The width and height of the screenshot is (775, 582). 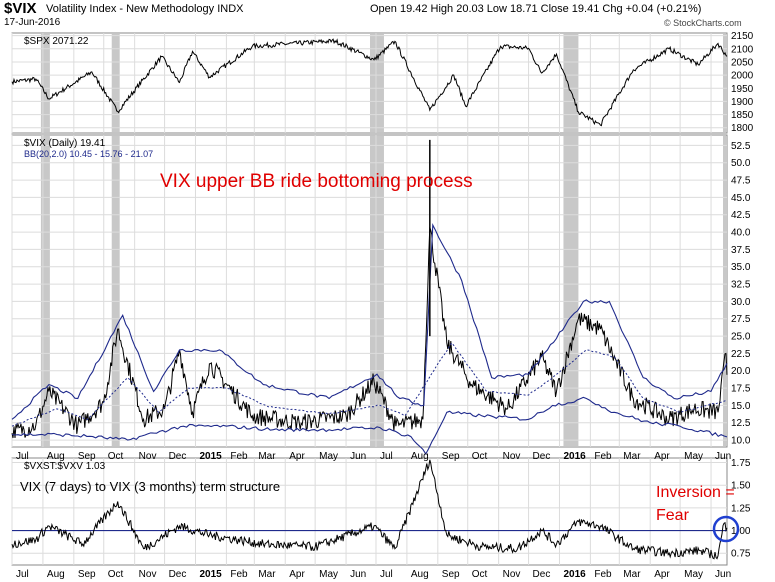 What do you see at coordinates (741, 146) in the screenshot?
I see `y-tick-label: 52.5` at bounding box center [741, 146].